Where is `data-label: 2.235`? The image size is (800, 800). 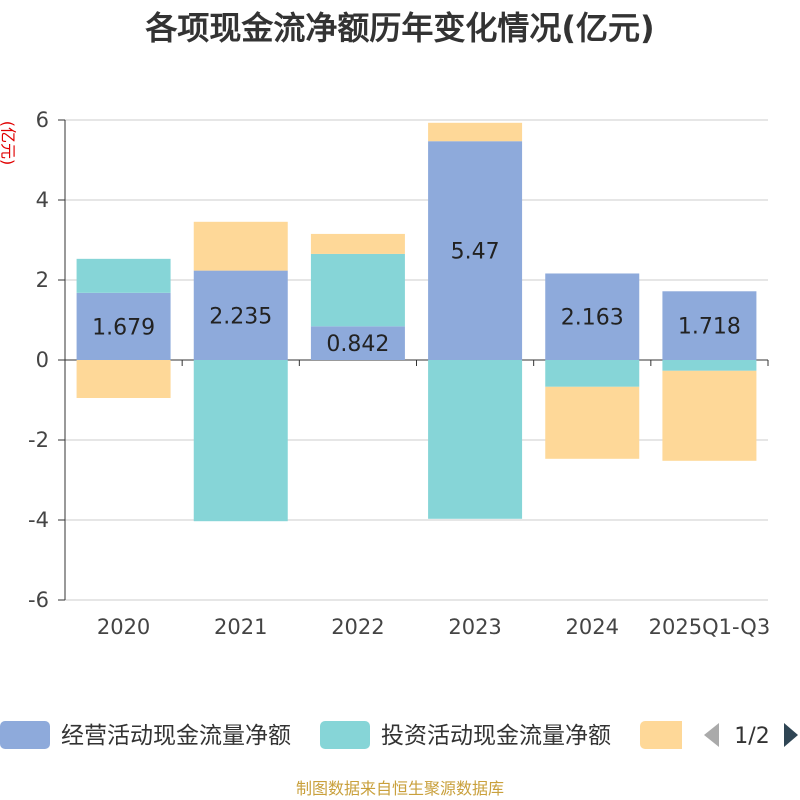
data-label: 2.235 is located at coordinates (240, 316).